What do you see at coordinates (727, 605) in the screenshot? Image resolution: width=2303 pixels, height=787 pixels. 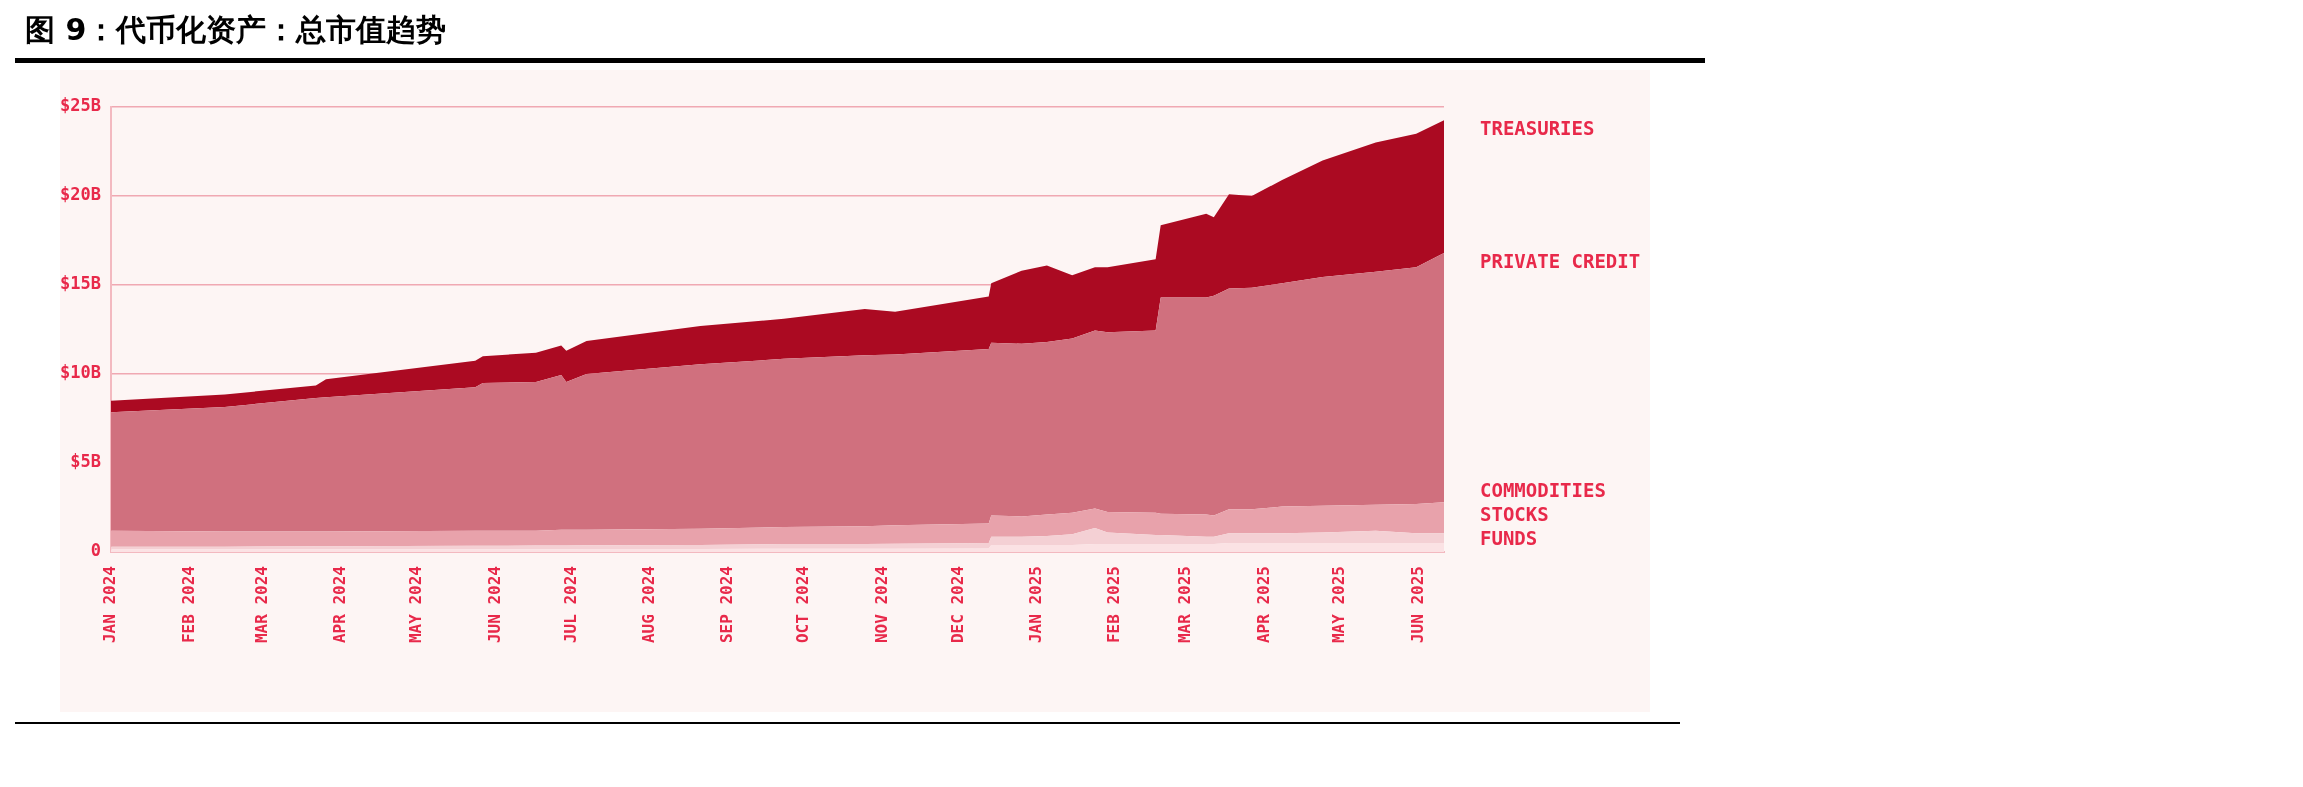 I see `x-tick-label: SEP 2024` at bounding box center [727, 605].